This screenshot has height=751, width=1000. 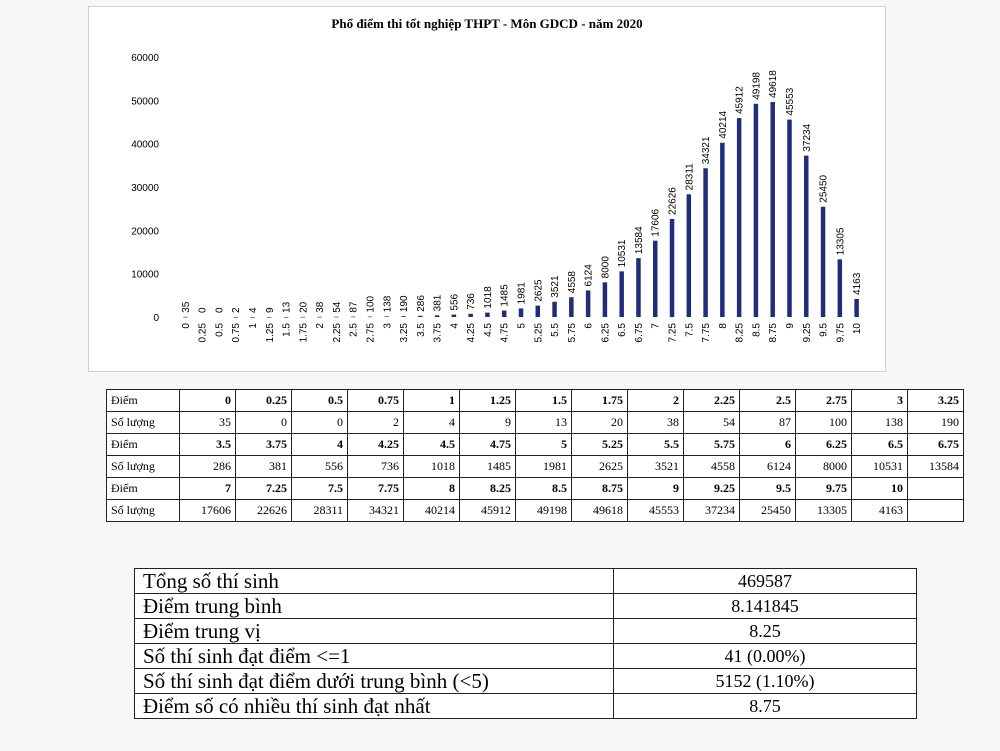 What do you see at coordinates (773, 84) in the screenshot?
I see `data-label: 49618` at bounding box center [773, 84].